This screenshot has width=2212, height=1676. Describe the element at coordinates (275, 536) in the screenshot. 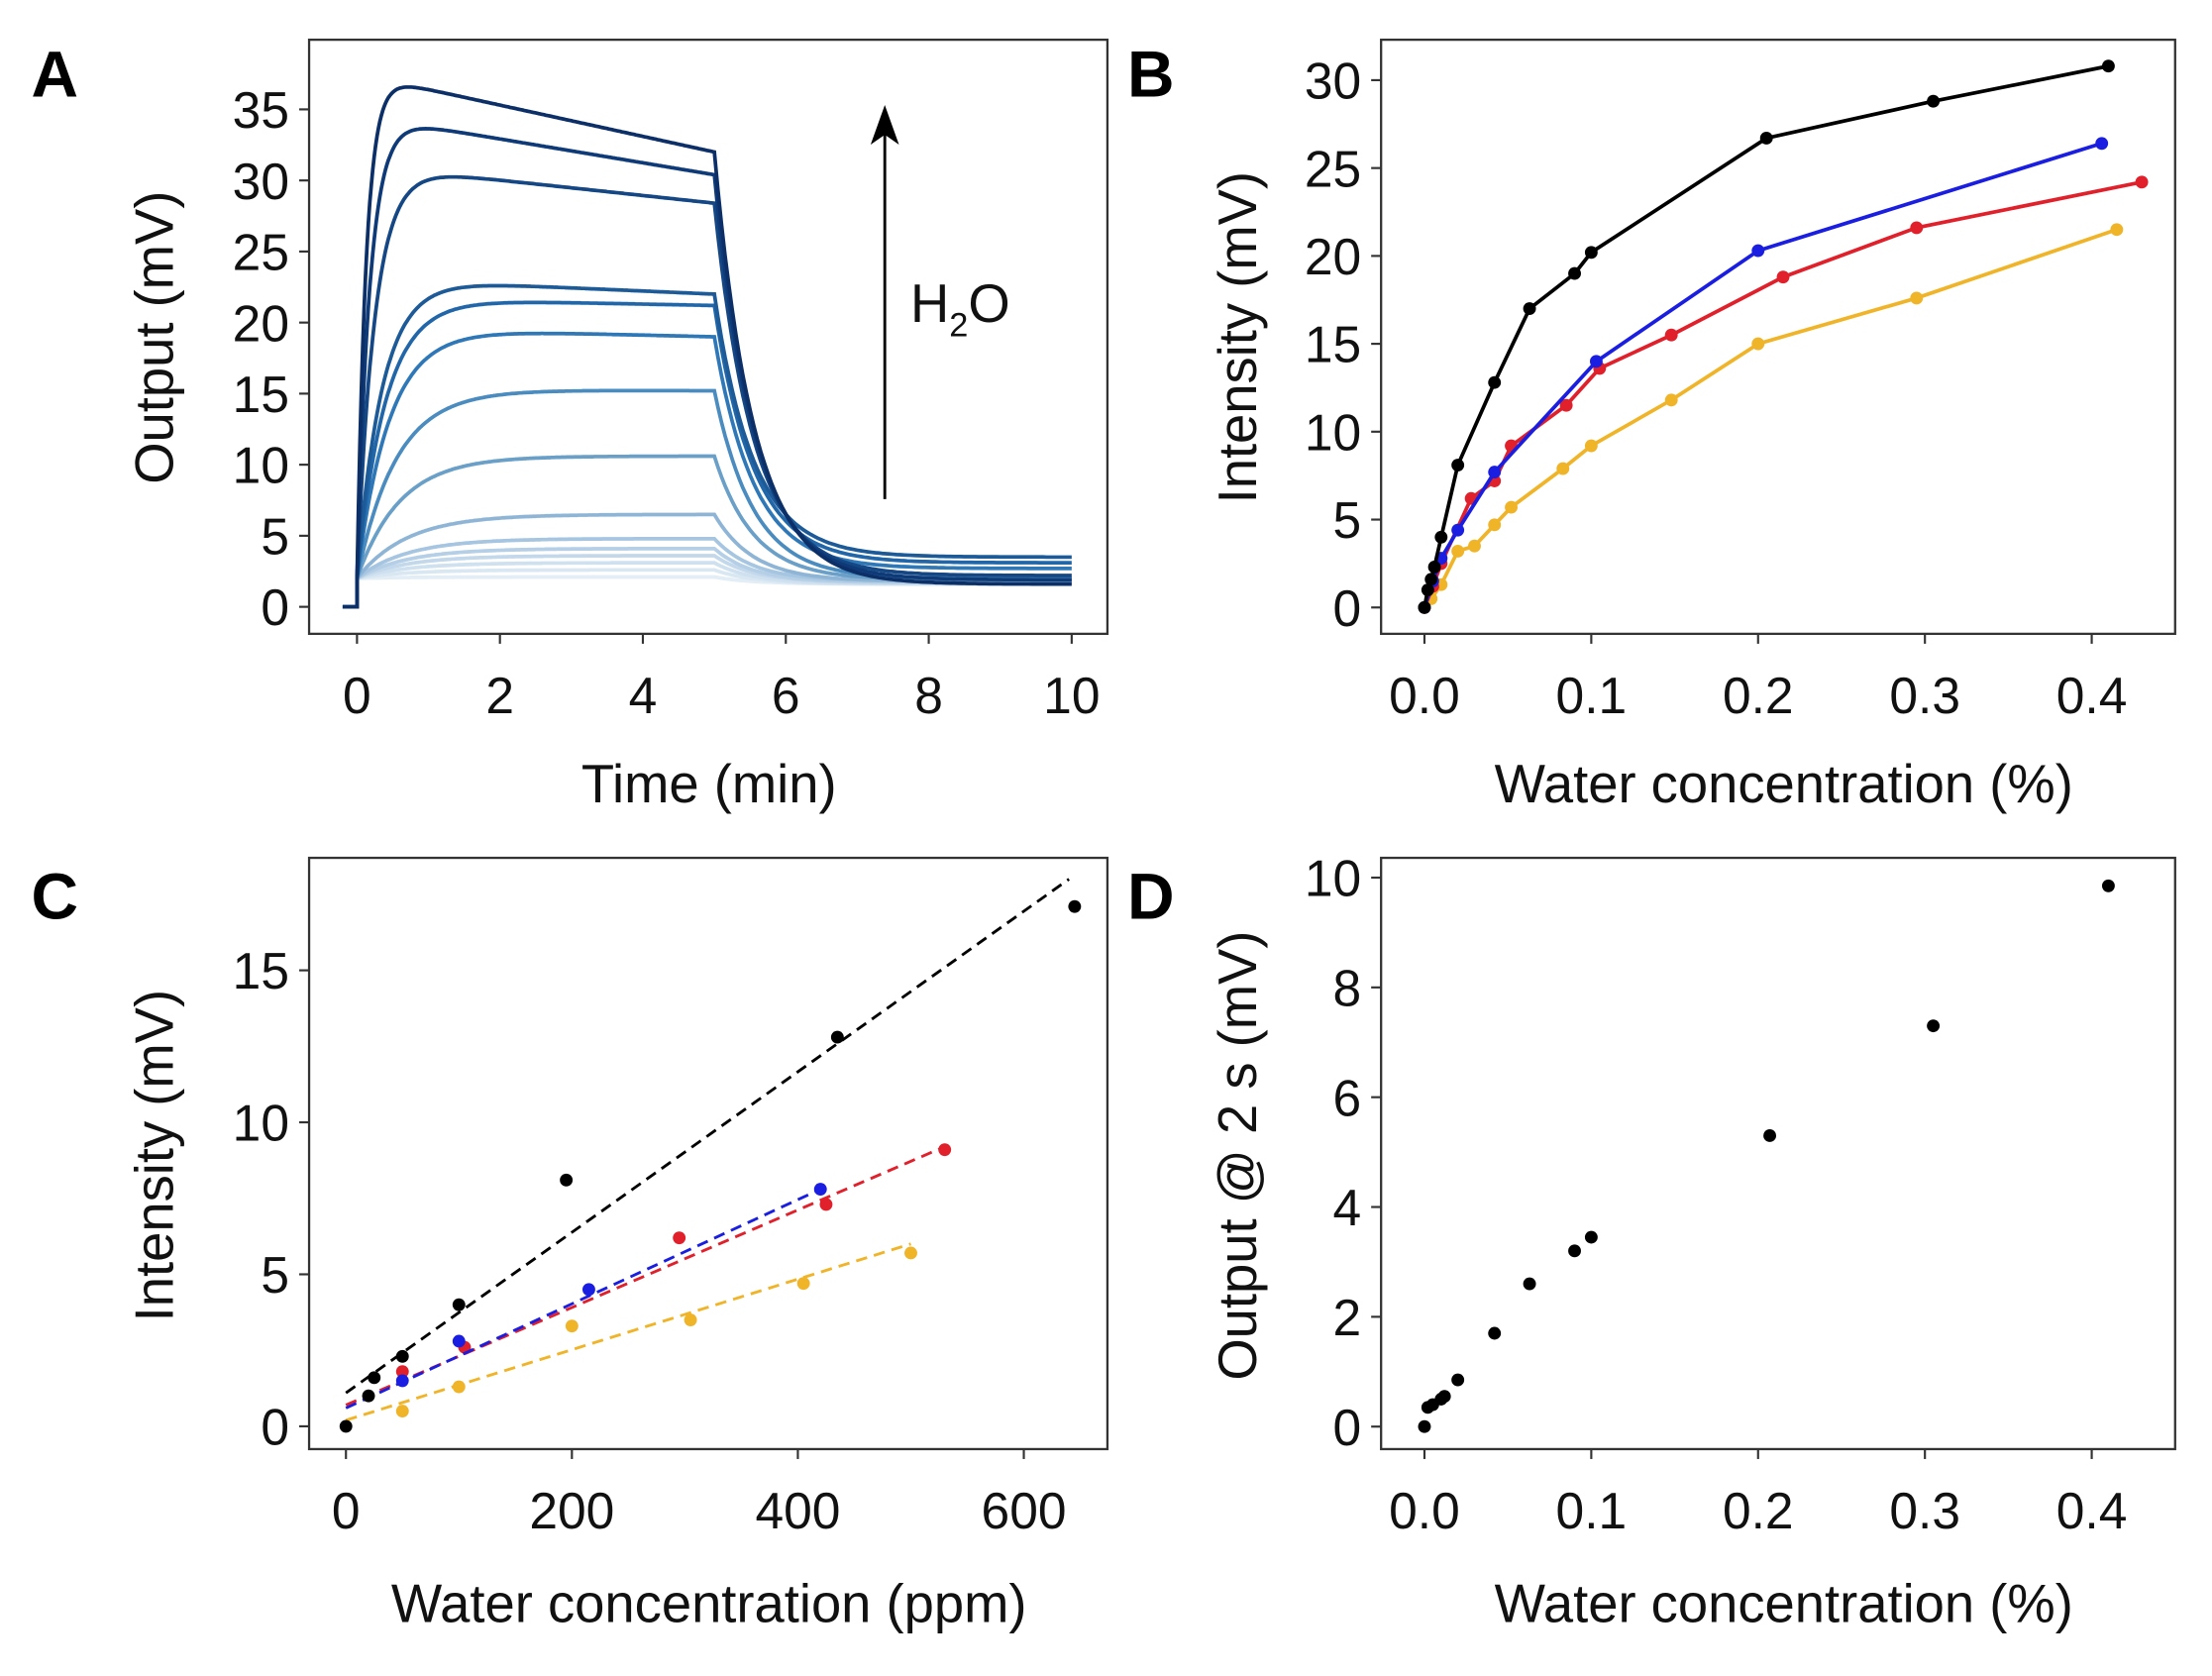

I see `y-tick-label-a: 5` at that location.